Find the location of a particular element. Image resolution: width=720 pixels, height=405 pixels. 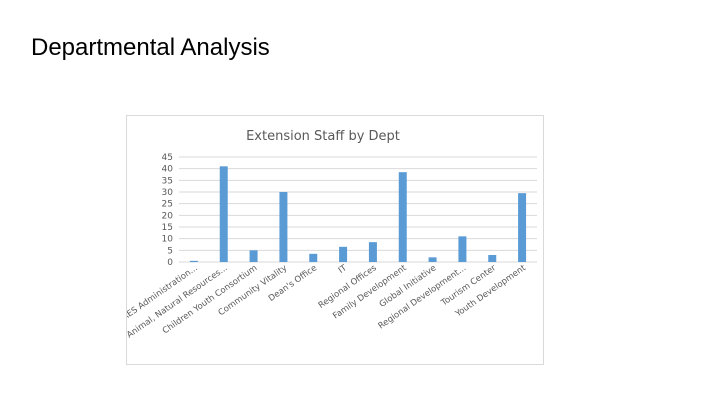

bars is located at coordinates (358, 214).